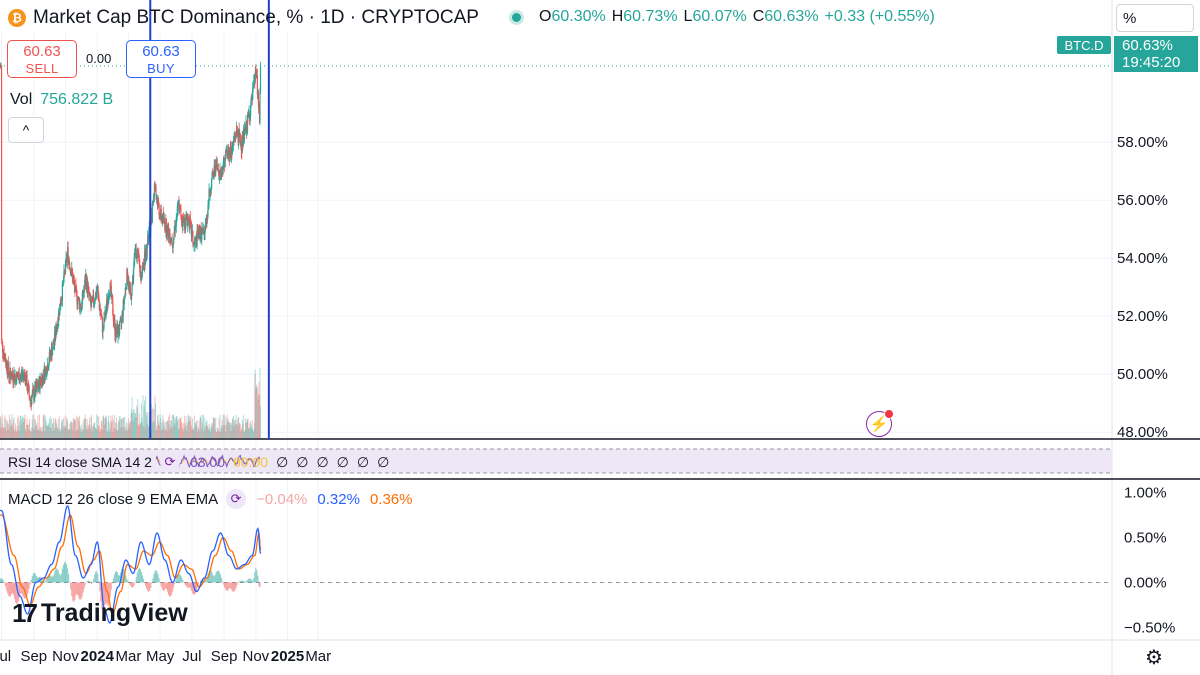 The height and width of the screenshot is (675, 1200). What do you see at coordinates (100, 613) in the screenshot?
I see `tradingview-logo: 17 TradingView` at bounding box center [100, 613].